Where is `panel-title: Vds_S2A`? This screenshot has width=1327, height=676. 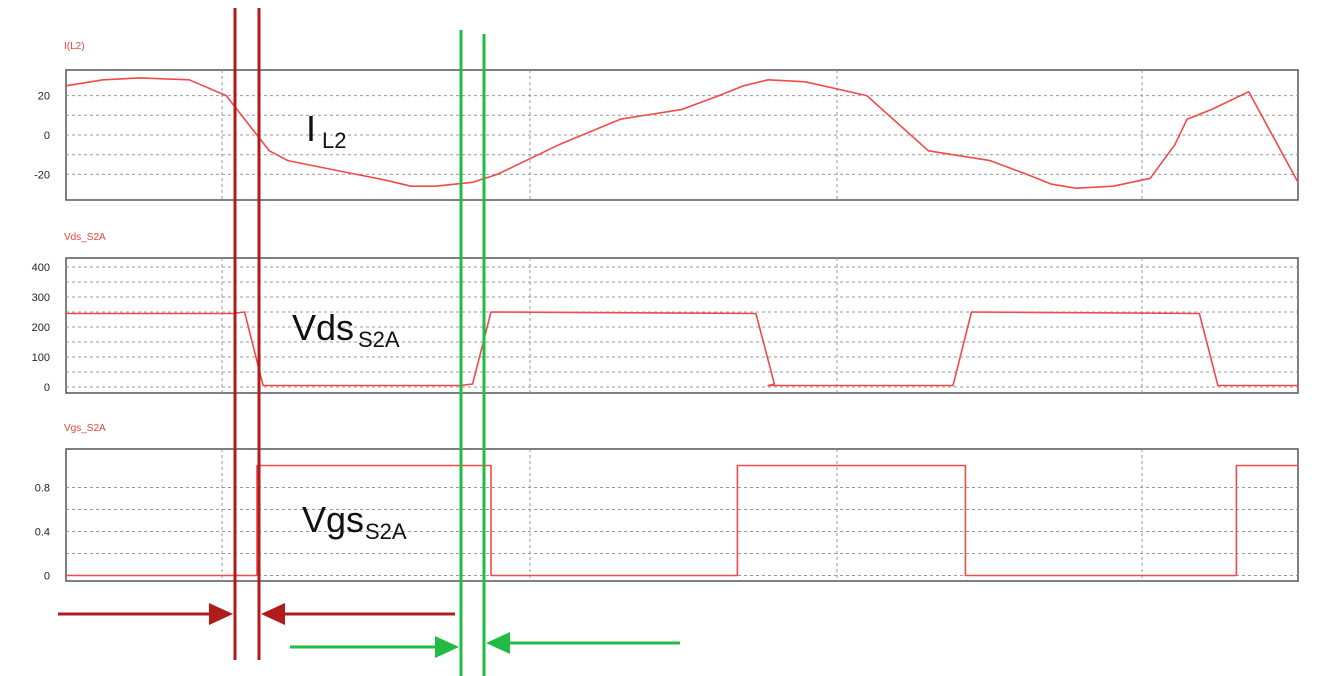 panel-title: Vds_S2A is located at coordinates (85, 237).